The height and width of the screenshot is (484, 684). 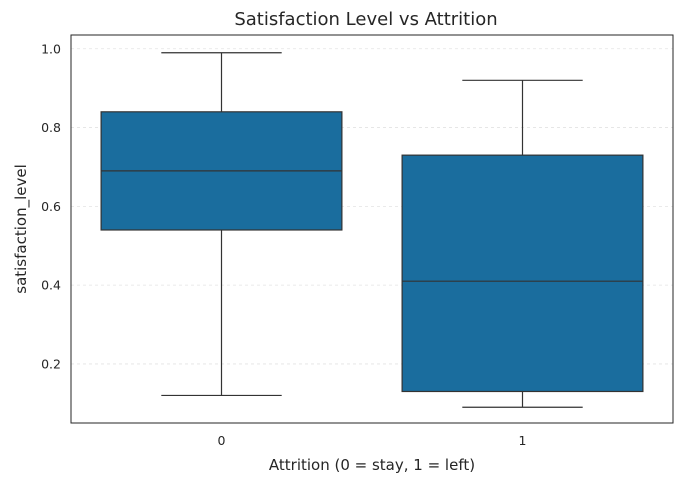 What do you see at coordinates (51, 363) in the screenshot?
I see `y-tick-label: 0.2` at bounding box center [51, 363].